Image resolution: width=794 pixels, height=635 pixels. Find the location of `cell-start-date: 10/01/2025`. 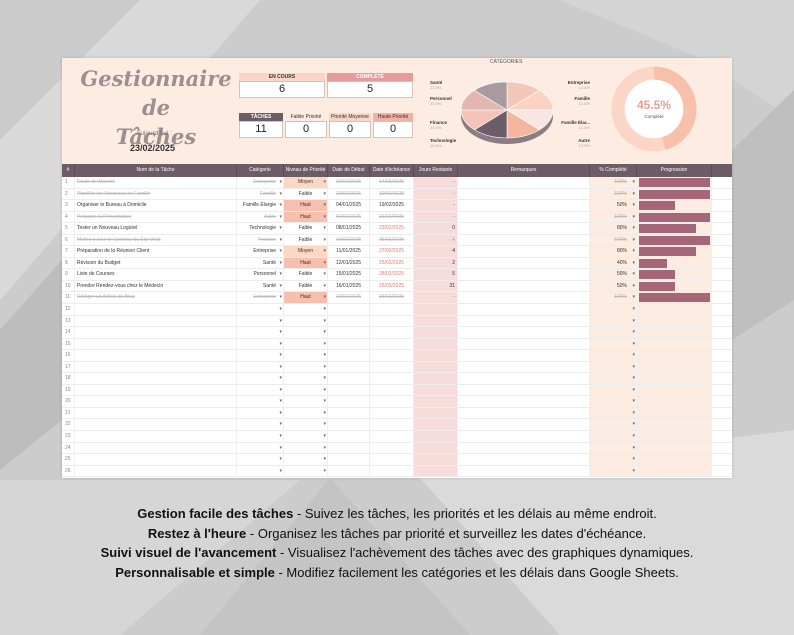

cell-start-date: 10/01/2025 is located at coordinates (349, 240).